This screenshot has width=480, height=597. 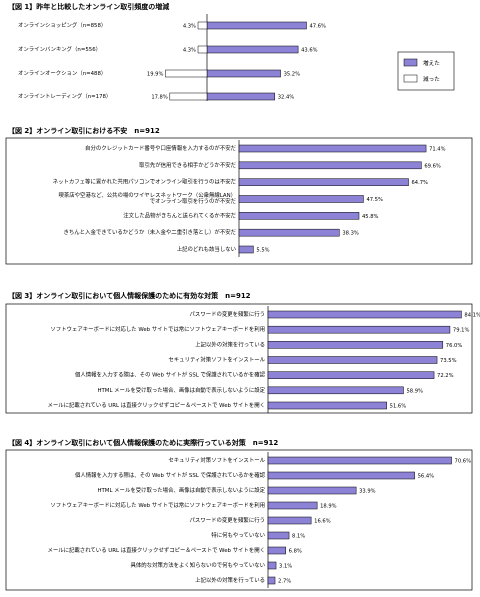 What do you see at coordinates (198, 565) in the screenshot?
I see `figure-4-category-label: 具体的な対策方法をよく知らないので何もやっていない` at bounding box center [198, 565].